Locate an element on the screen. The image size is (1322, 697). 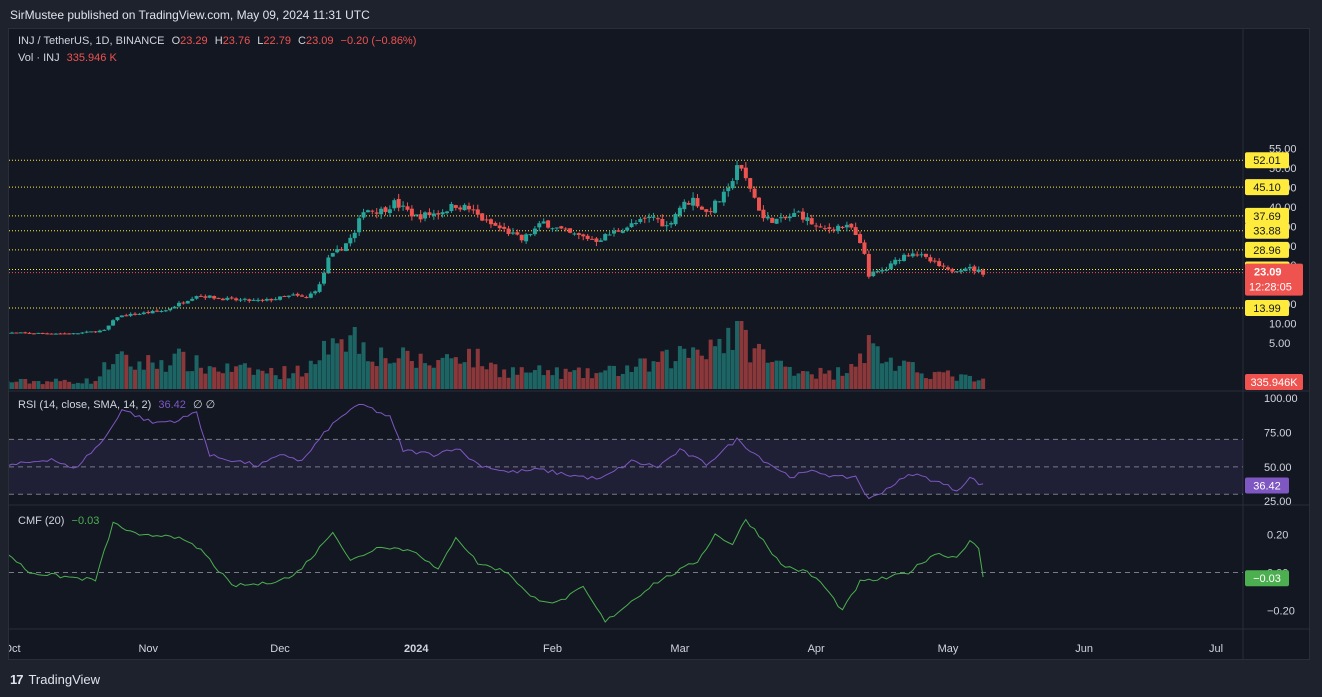
cmf-value: −0.03 is located at coordinates (85, 521).